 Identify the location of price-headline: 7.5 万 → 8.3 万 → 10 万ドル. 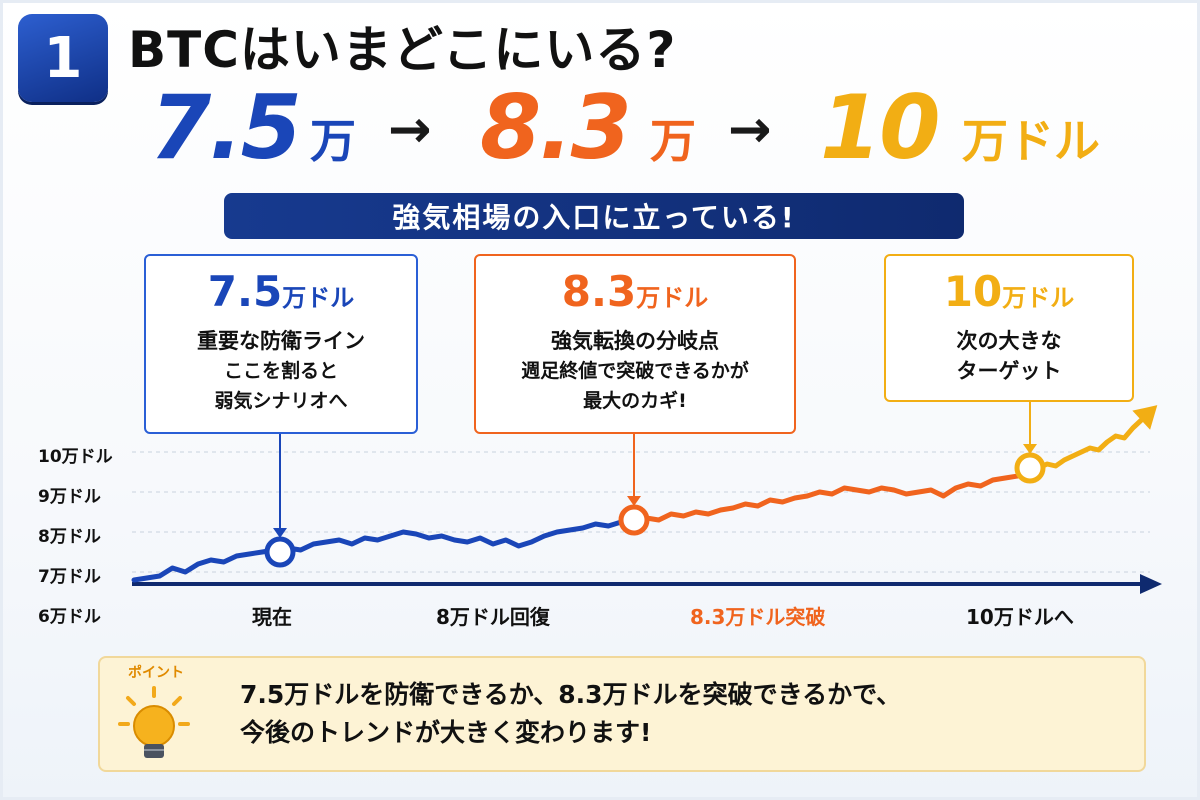
(660, 133).